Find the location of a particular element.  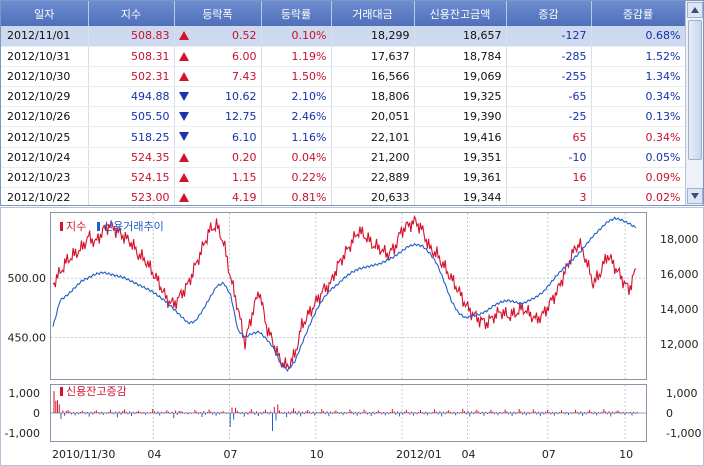

chevron-down-icon is located at coordinates (695, 196).